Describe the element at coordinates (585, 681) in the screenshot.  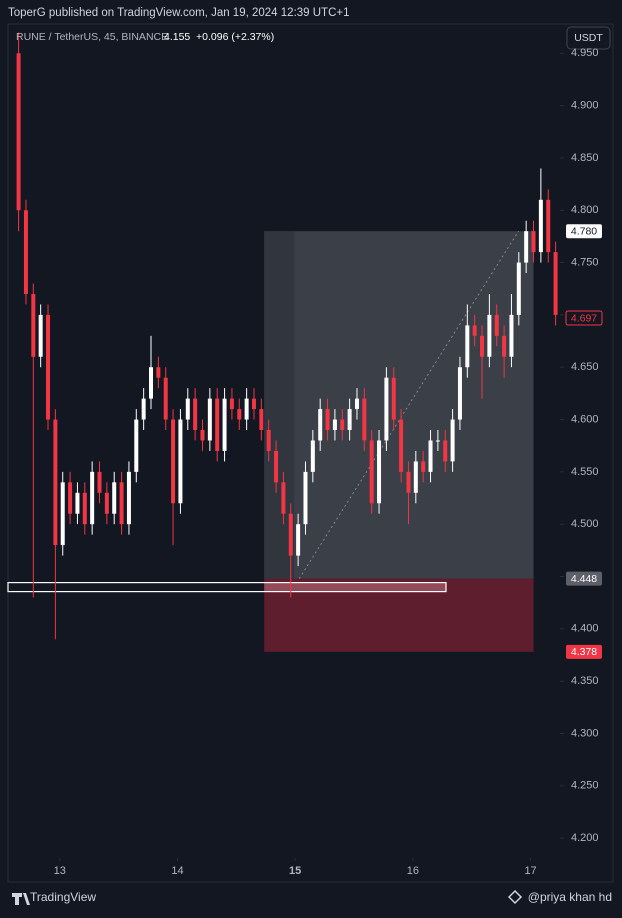
I see `y-tick-label: 4.350` at that location.